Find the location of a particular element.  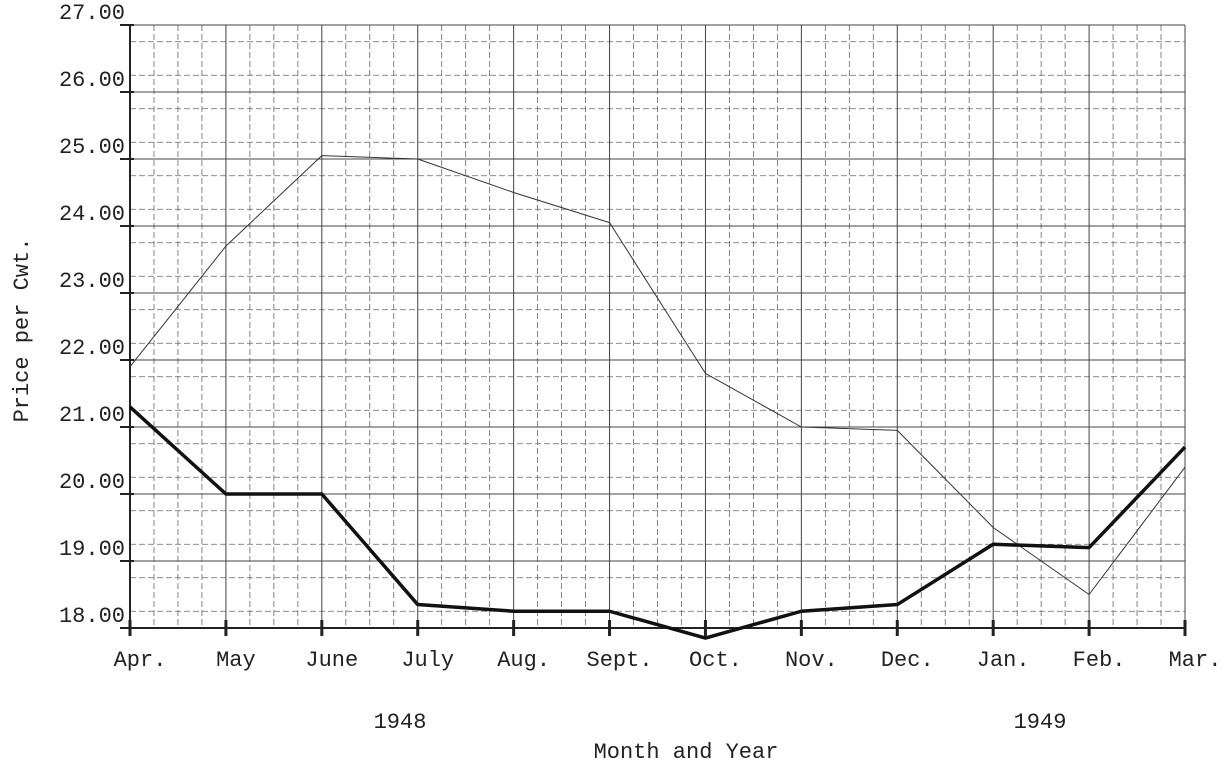

y-tick-label: 24.00 is located at coordinates (92, 214).